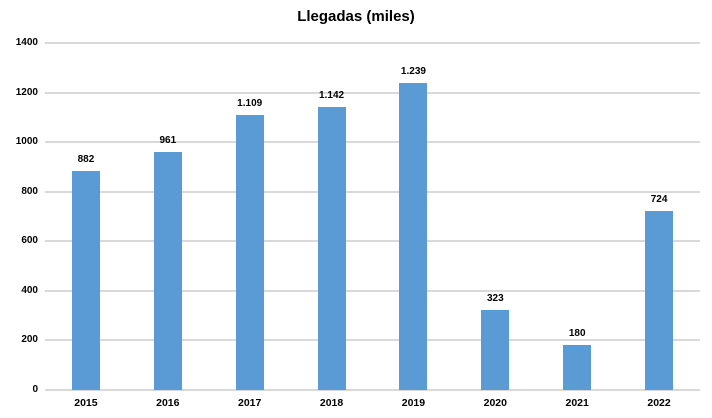 The height and width of the screenshot is (418, 712). I want to click on y-tick-label: 1400, so click(26, 42).